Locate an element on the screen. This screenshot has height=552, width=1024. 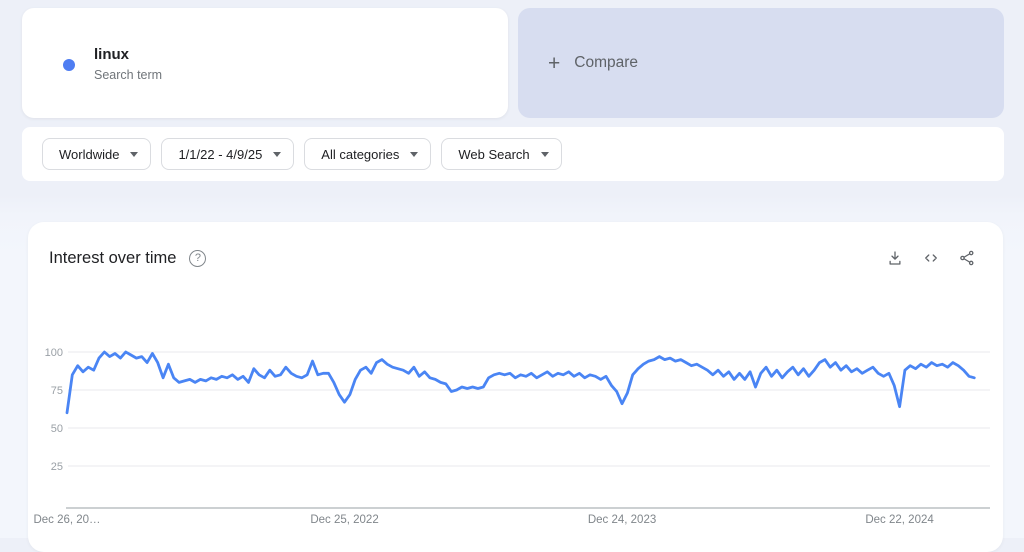
category-filter-dropdown: All categories is located at coordinates (368, 154).